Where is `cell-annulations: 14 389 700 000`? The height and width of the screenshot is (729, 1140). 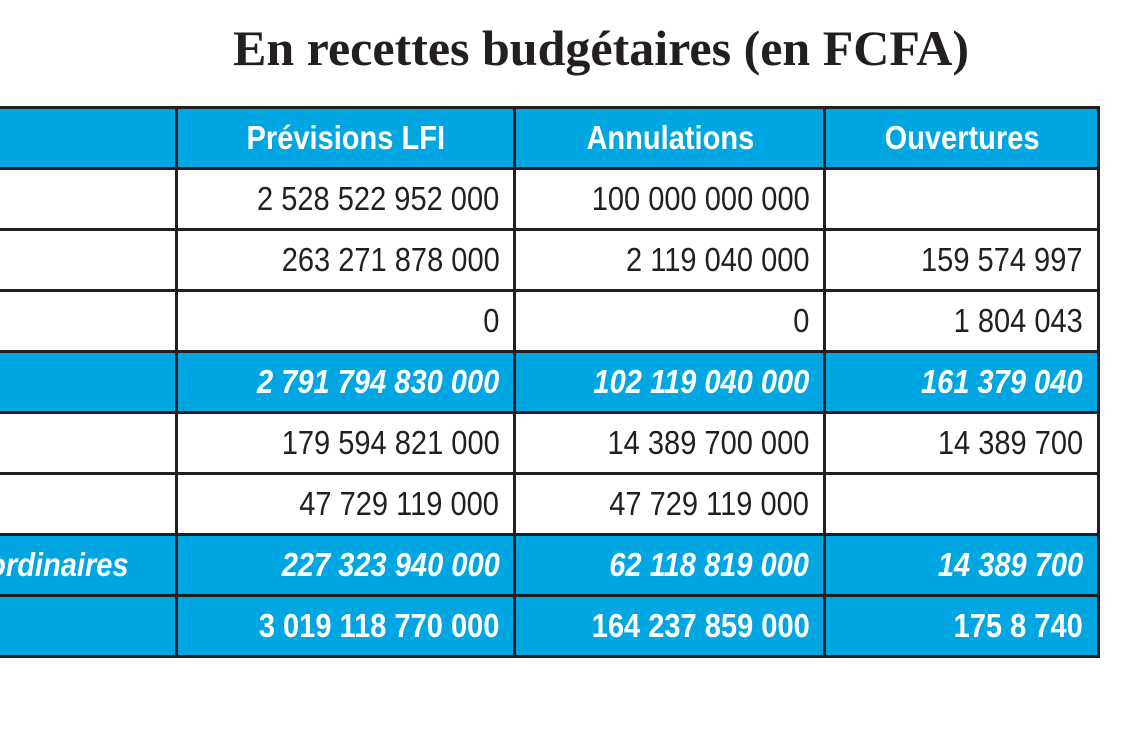
cell-annulations: 14 389 700 000 is located at coordinates (670, 443).